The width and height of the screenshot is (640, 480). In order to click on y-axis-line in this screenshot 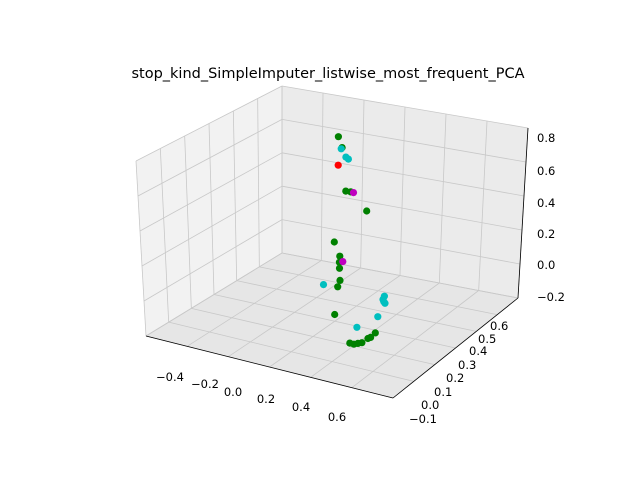, I will do `click(455, 348)`.